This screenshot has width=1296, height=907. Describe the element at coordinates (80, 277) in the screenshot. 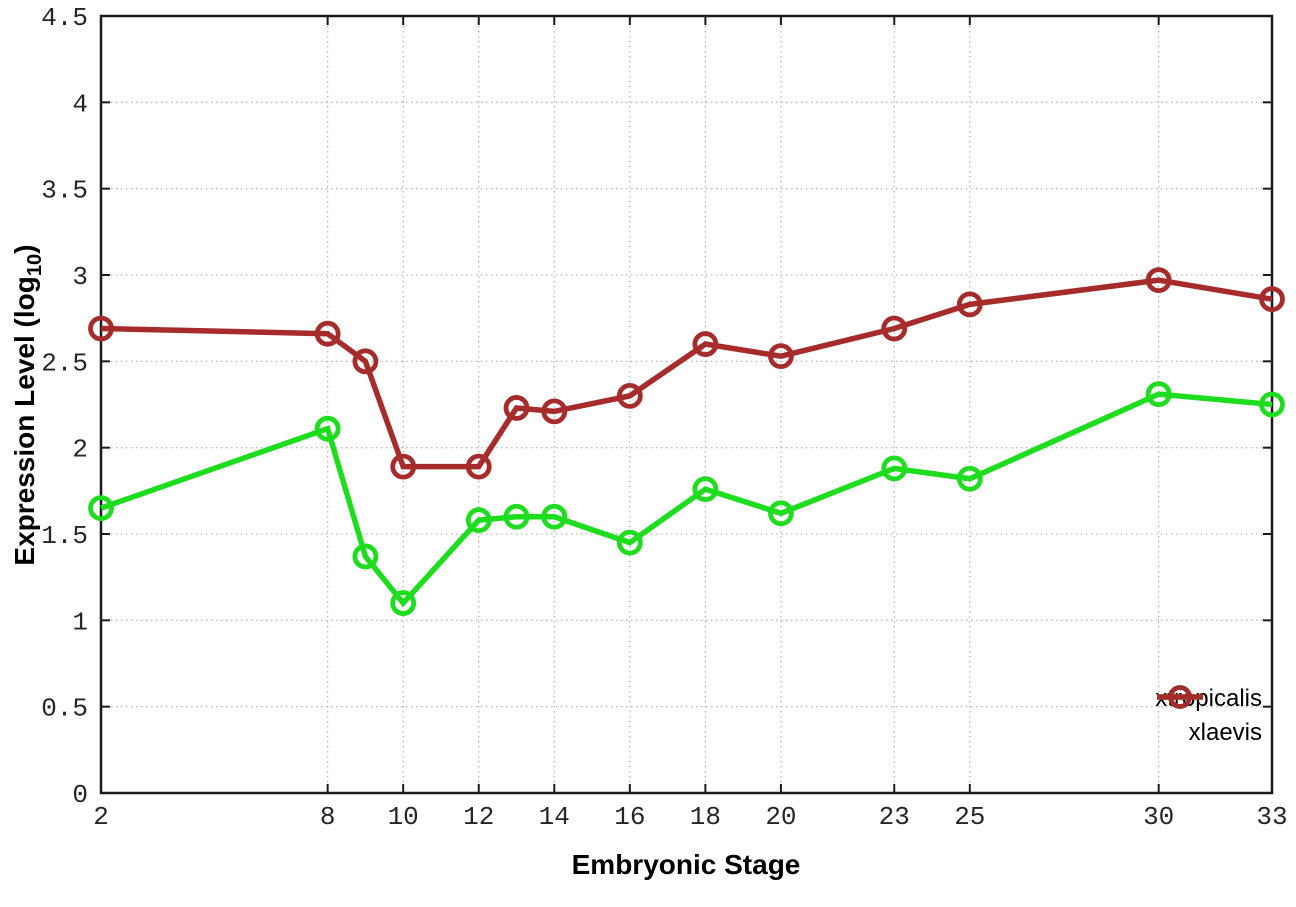

I see `y-tick-label: 3` at that location.